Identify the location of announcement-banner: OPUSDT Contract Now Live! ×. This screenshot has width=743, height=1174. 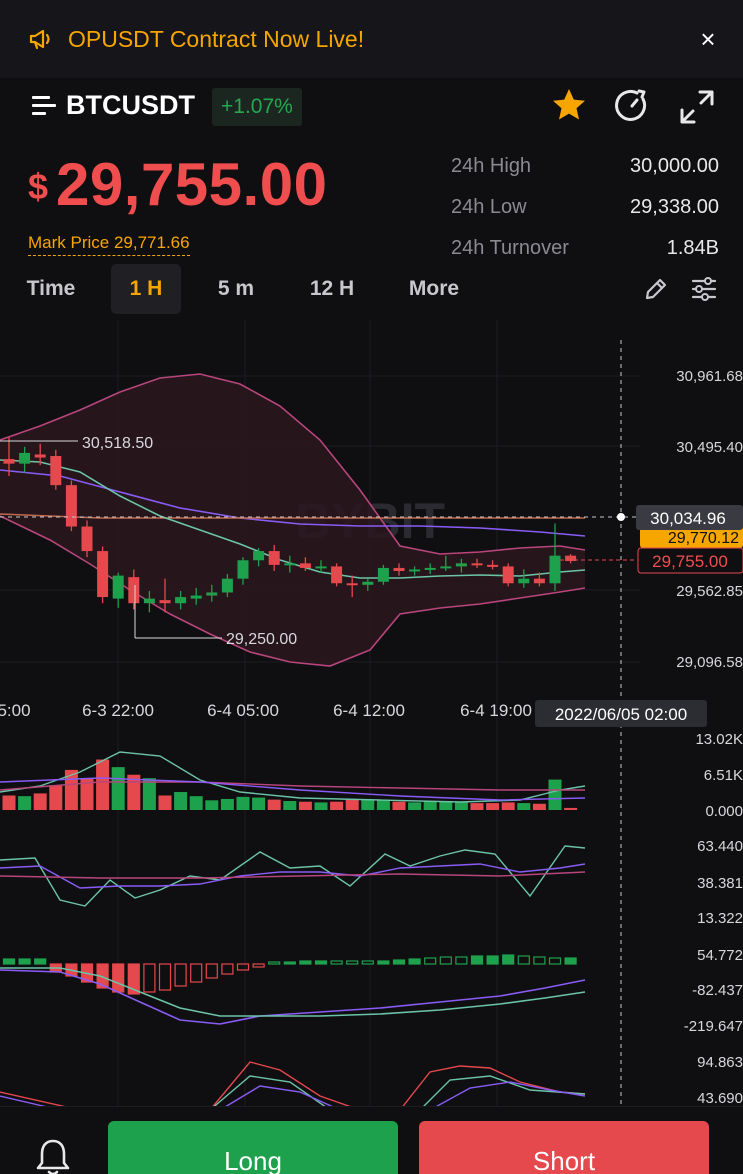
(371, 39).